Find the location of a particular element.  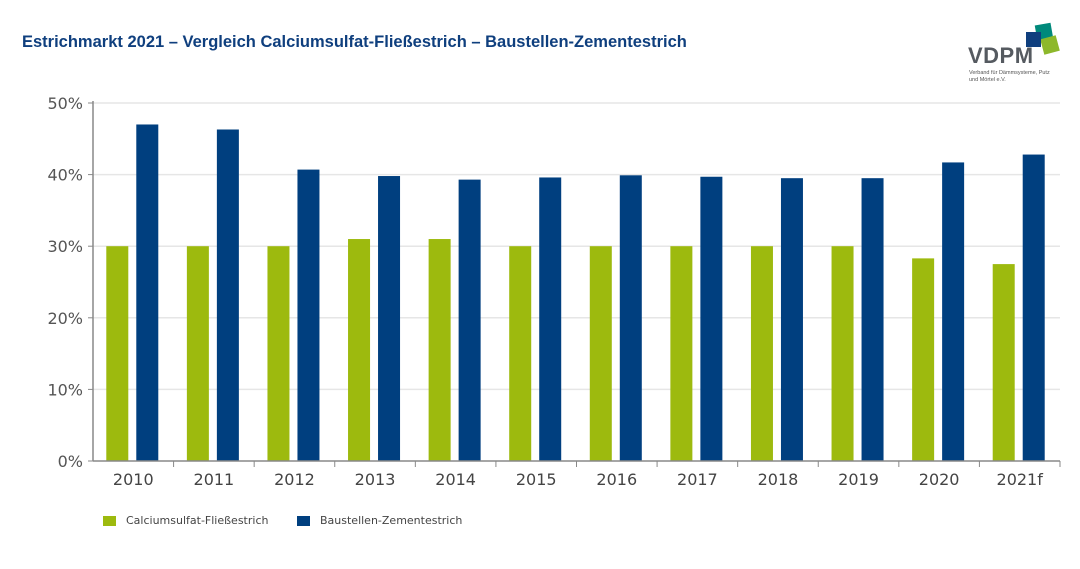

bar-calciumsulfat-2018 is located at coordinates (761, 353).